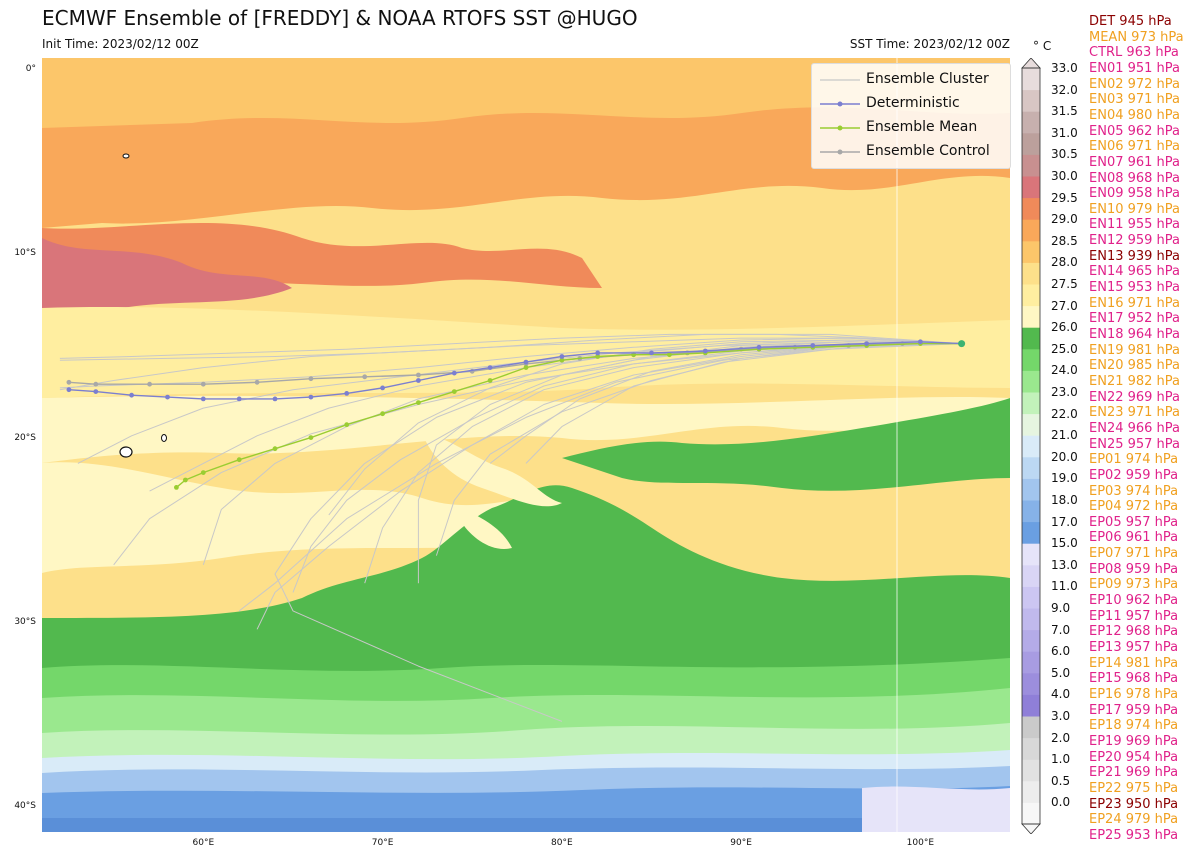  I want to click on colorbar-tick-label: 31.5, so click(1064, 111).